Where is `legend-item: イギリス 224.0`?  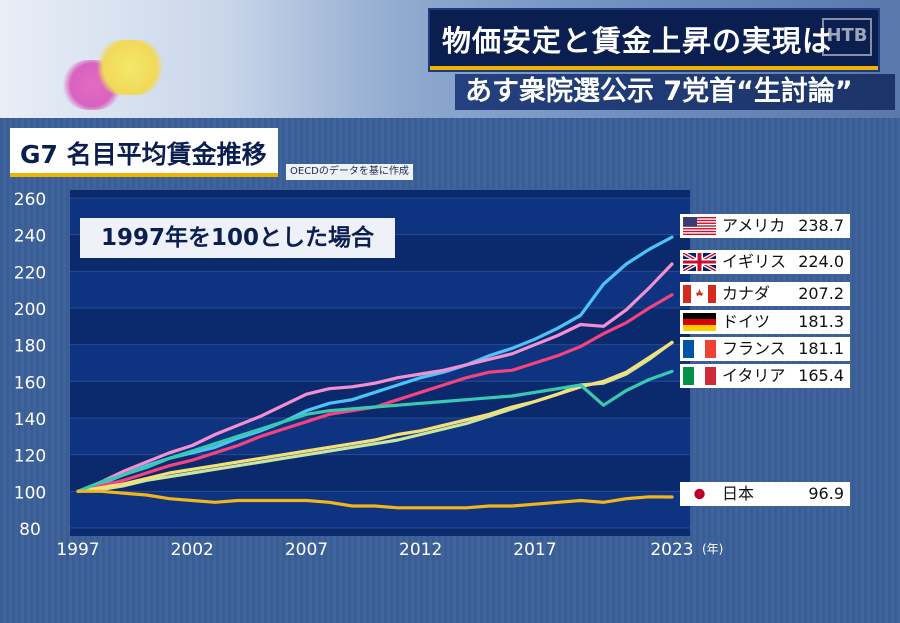
legend-item: イギリス 224.0 is located at coordinates (765, 262).